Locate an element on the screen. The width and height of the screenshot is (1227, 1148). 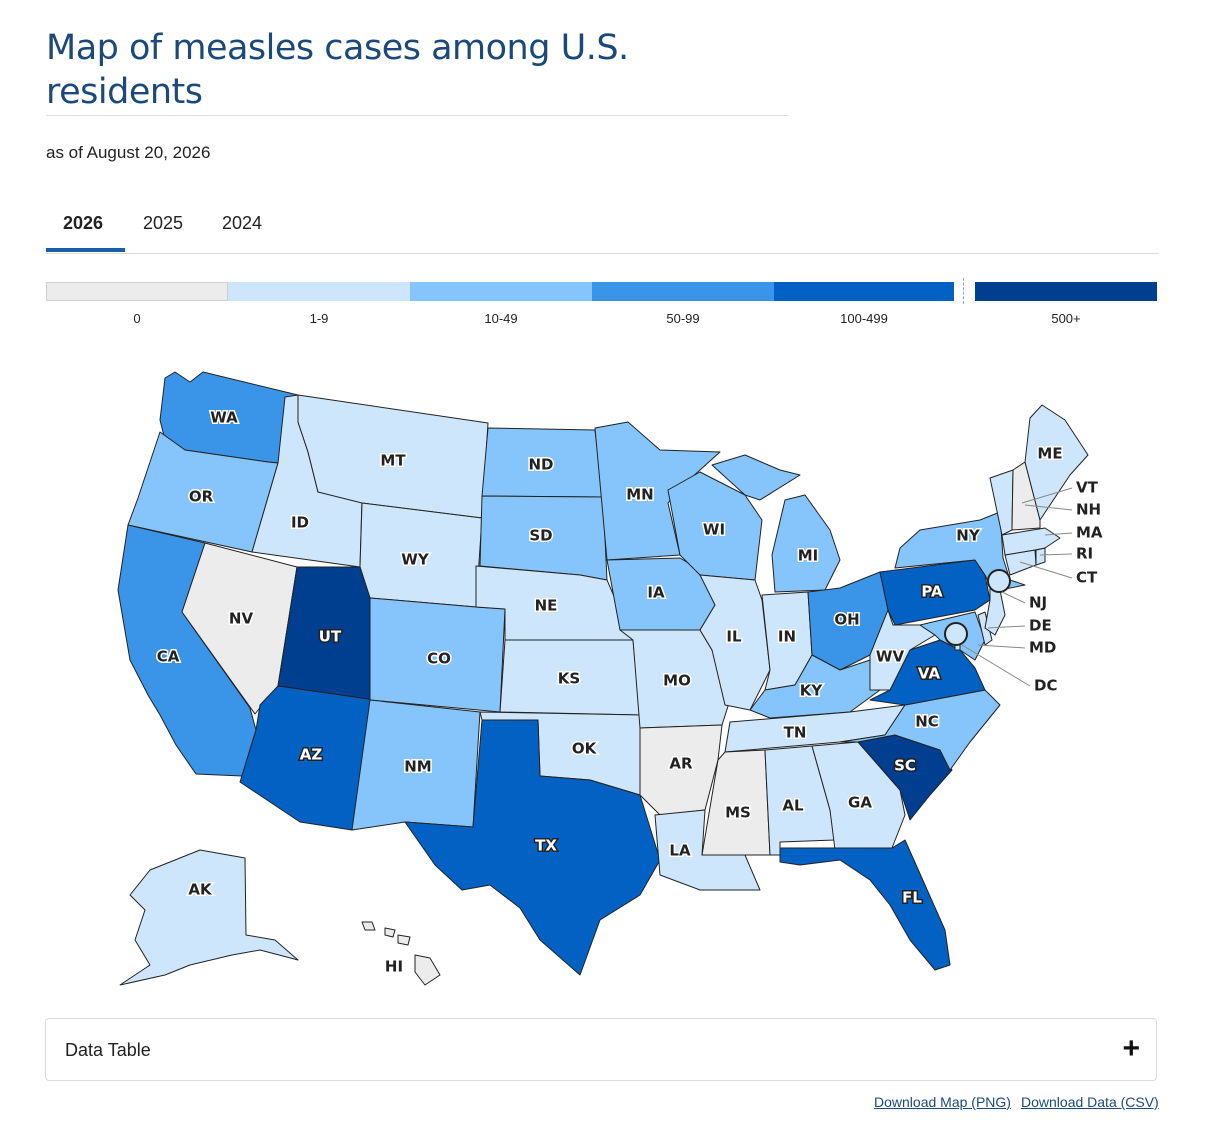
state-label-KY: KY is located at coordinates (812, 691).